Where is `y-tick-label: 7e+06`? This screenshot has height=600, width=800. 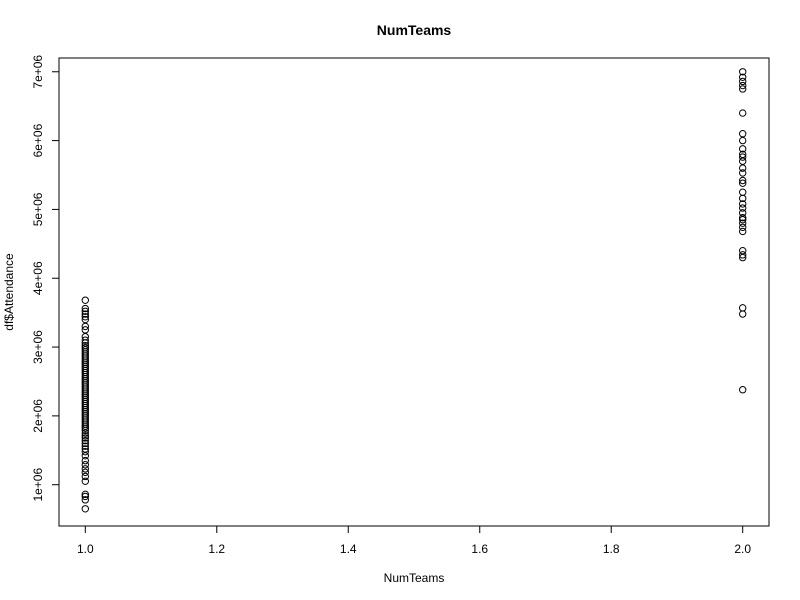
y-tick-label: 7e+06 is located at coordinates (38, 72).